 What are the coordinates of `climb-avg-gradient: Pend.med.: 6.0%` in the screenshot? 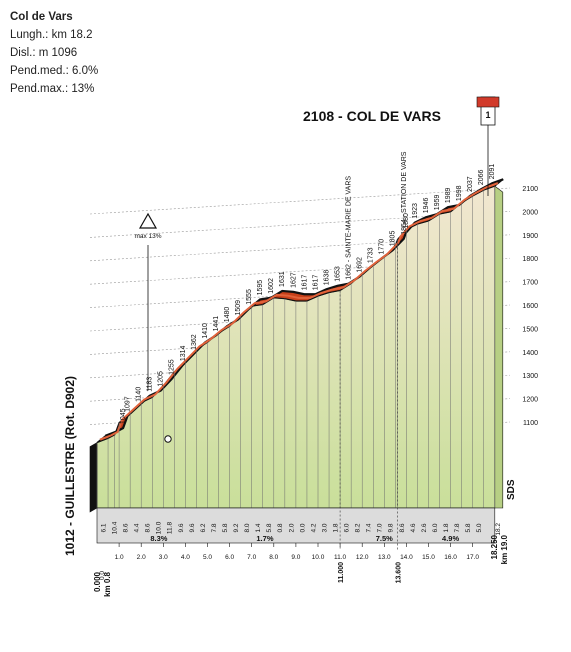 It's located at (54, 71).